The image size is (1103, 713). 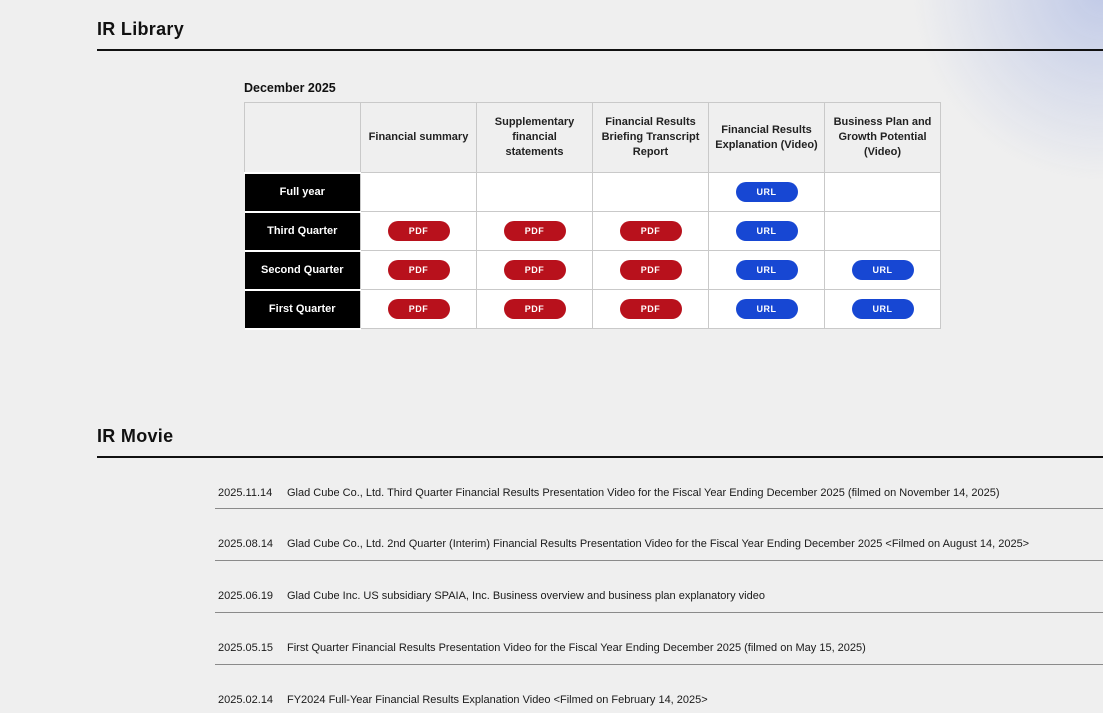 I want to click on movie-date: 2025.02.14, so click(x=246, y=699).